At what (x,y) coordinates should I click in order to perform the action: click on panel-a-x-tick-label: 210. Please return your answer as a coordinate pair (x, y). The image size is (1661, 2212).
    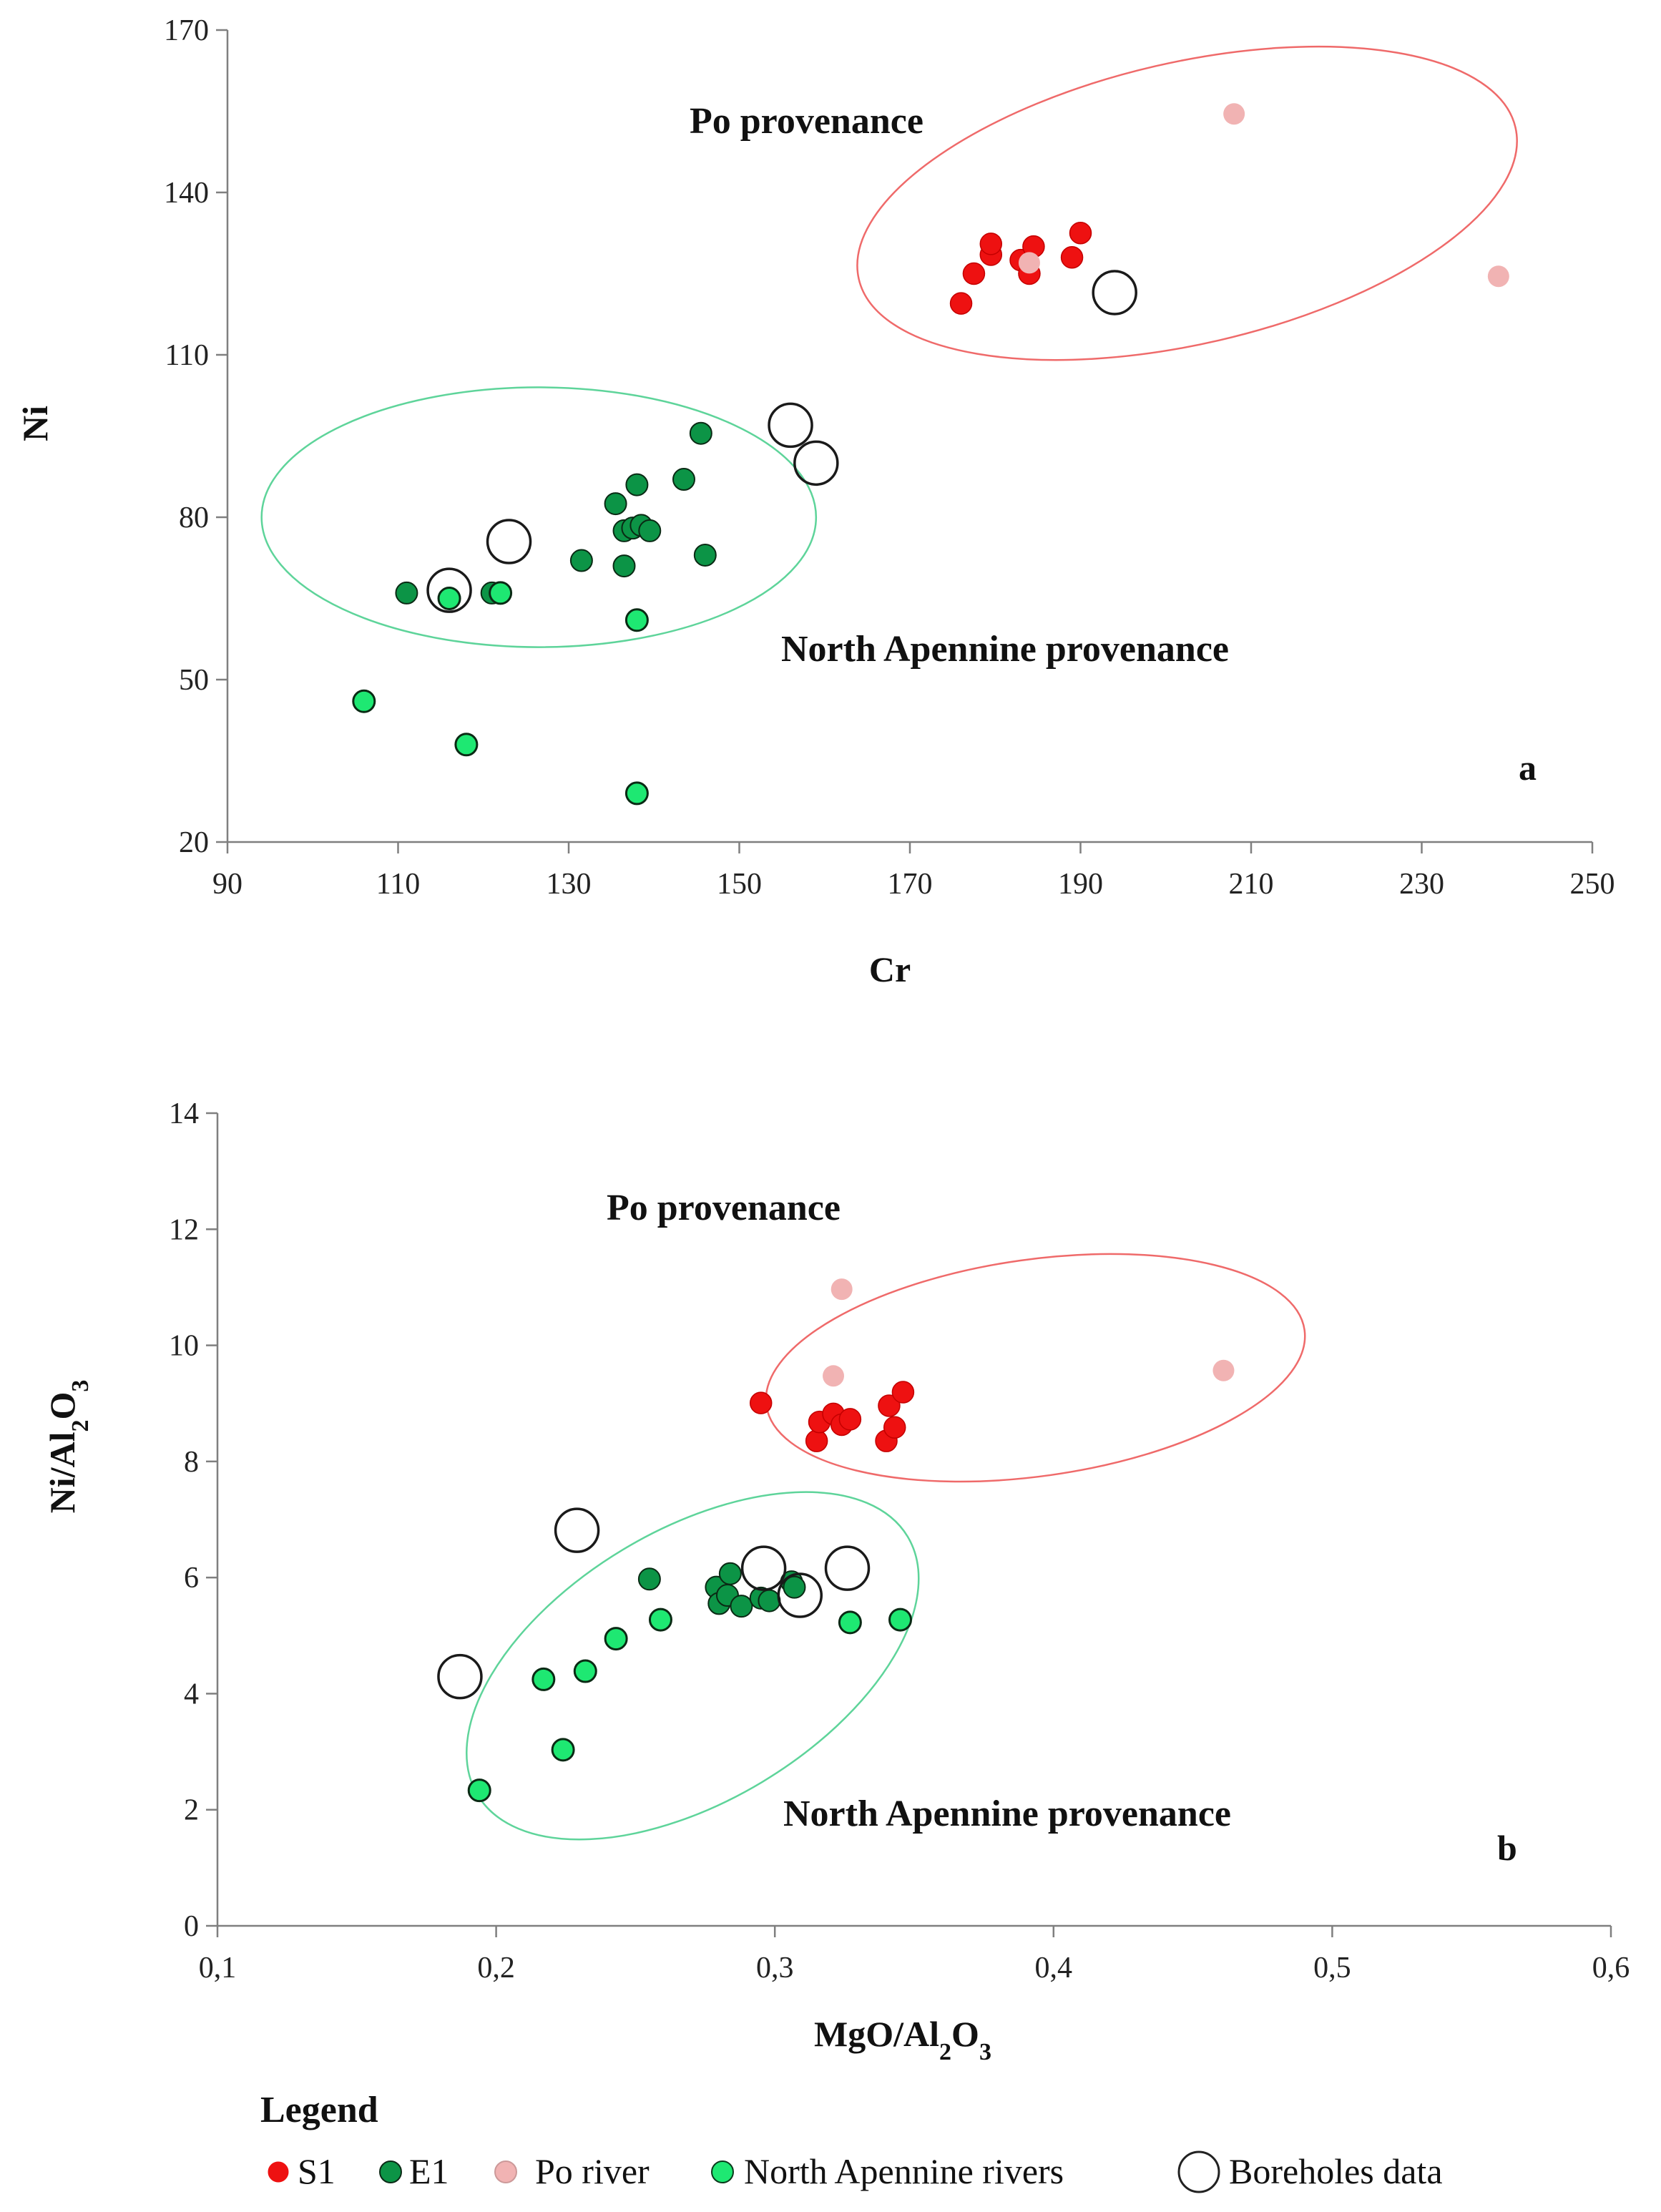
    Looking at the image, I should click on (1252, 884).